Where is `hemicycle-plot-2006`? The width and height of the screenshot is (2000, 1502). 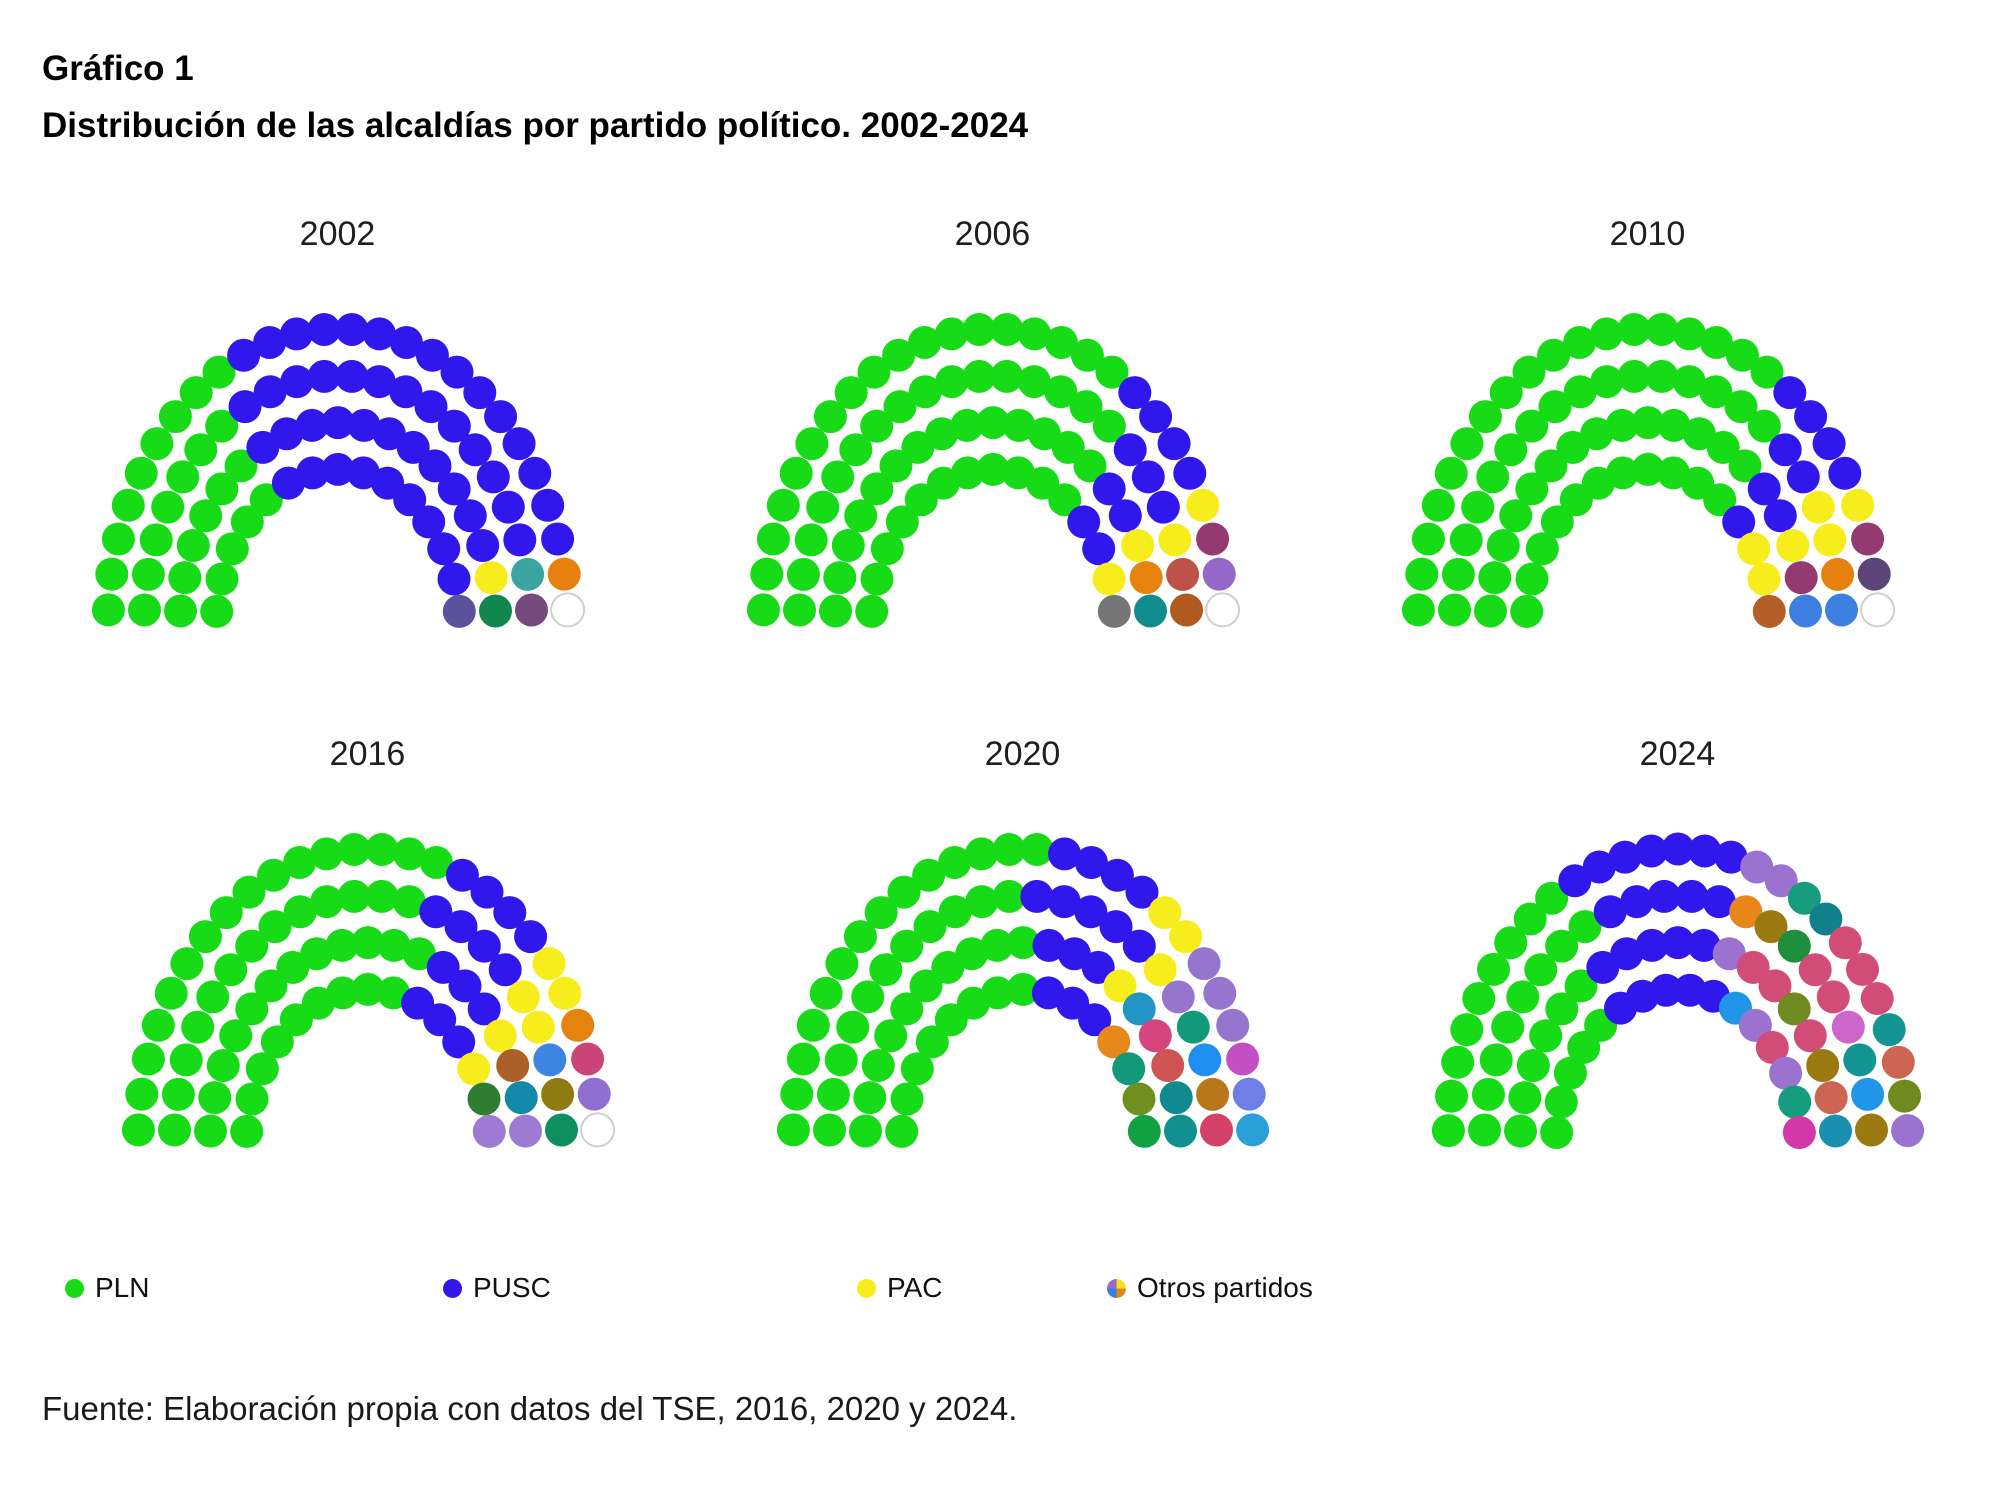
hemicycle-plot-2006 is located at coordinates (993, 470).